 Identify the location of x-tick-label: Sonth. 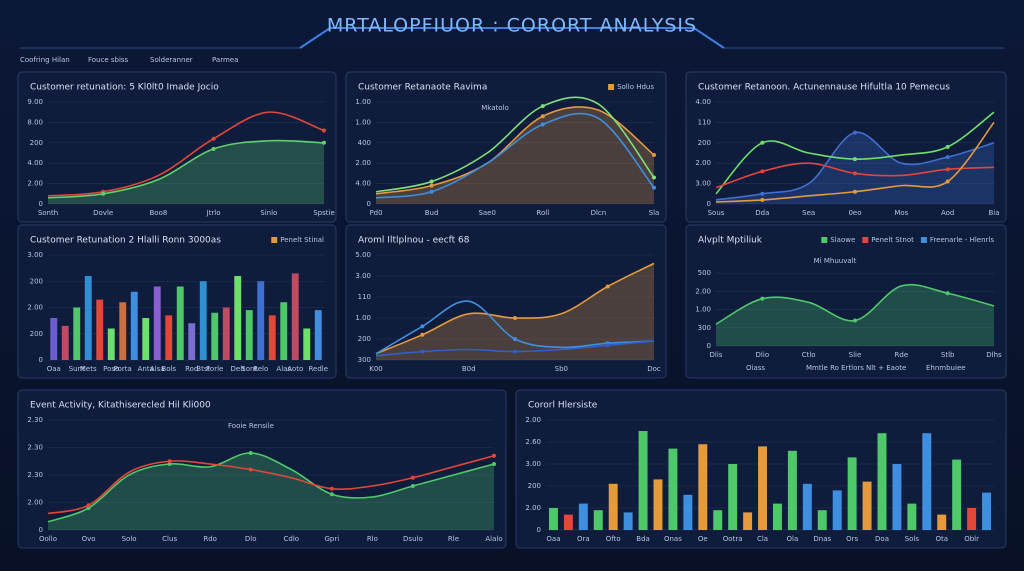
(48, 213).